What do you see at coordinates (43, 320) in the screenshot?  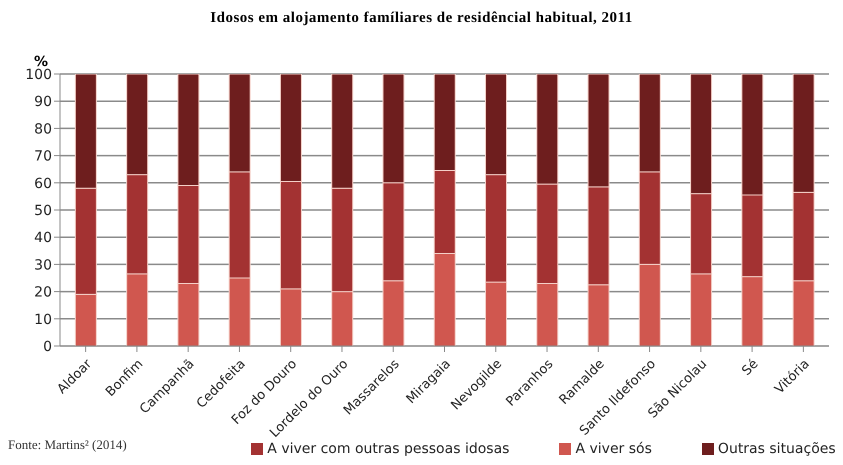 I see `y-tick-label: 10` at bounding box center [43, 320].